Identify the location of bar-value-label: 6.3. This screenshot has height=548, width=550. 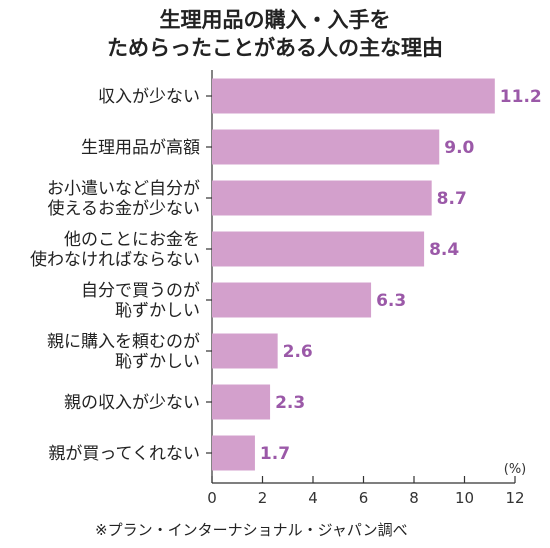
(391, 301).